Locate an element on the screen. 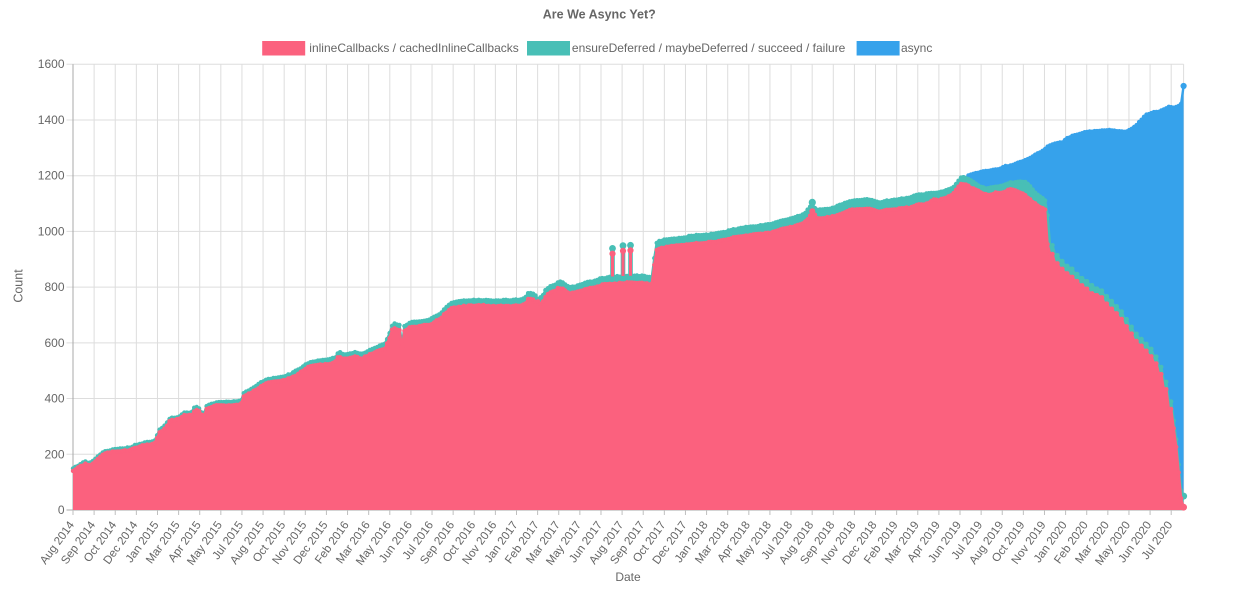 This screenshot has width=1242, height=602. svg-text: 400 is located at coordinates (54, 399).